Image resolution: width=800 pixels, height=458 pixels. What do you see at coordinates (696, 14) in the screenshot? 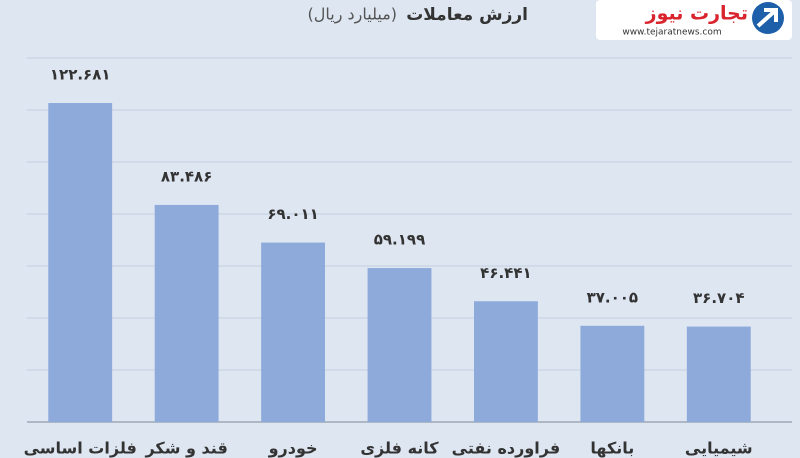
I see `logo-name: تجارت نیوز` at bounding box center [696, 14].